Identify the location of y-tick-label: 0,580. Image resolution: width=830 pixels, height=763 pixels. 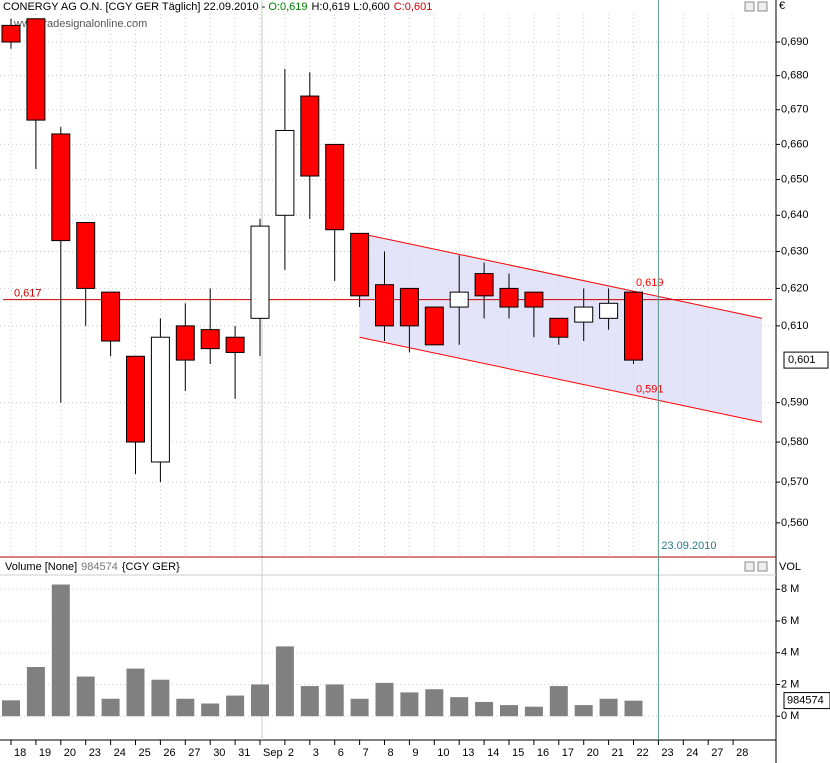
(795, 442).